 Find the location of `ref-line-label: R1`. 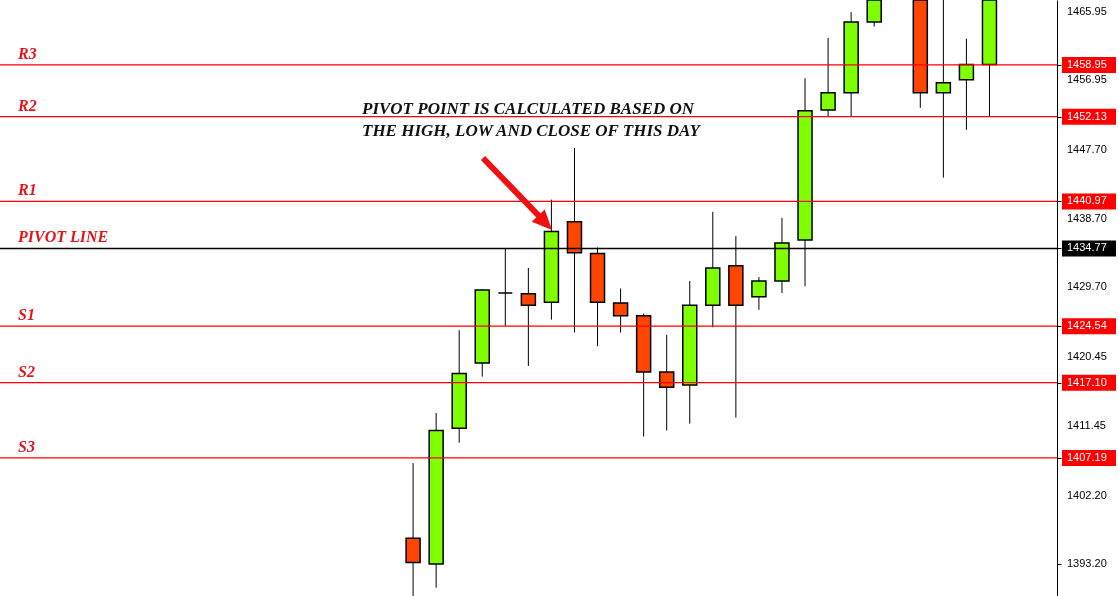

ref-line-label: R1 is located at coordinates (27, 190).